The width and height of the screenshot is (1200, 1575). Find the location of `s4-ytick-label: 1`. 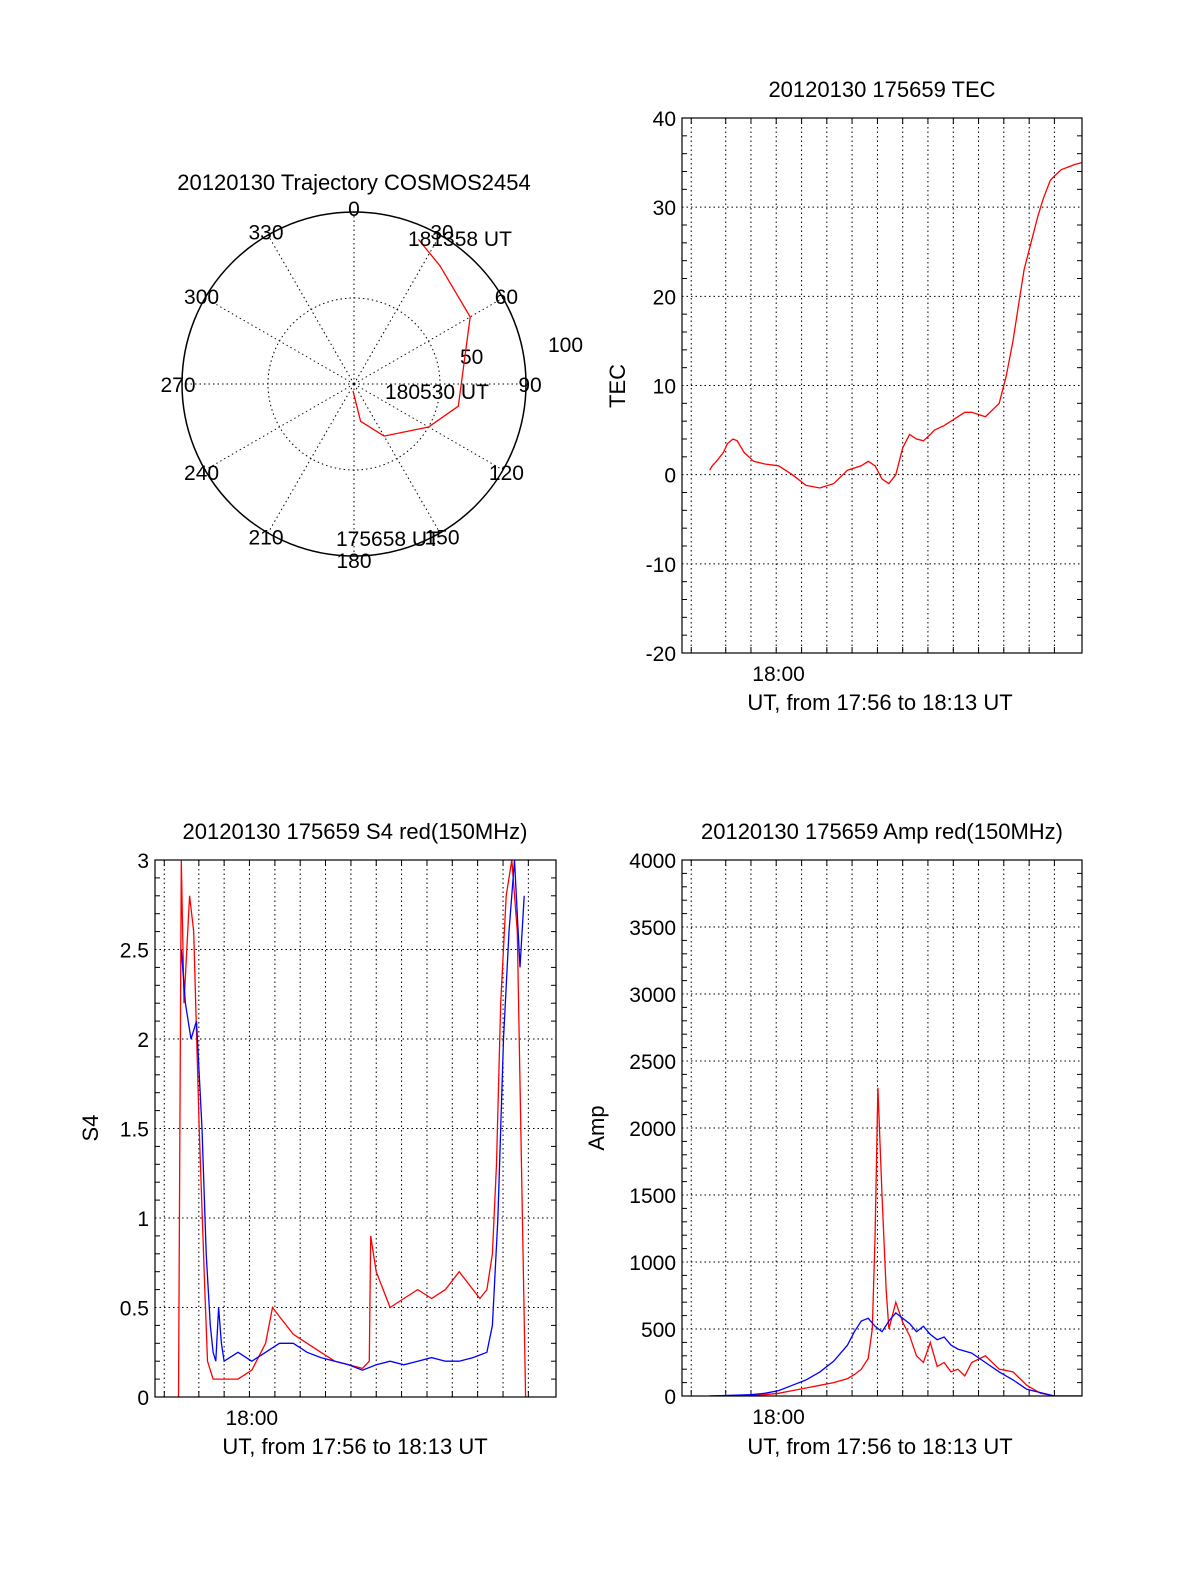

s4-ytick-label: 1 is located at coordinates (143, 1219).